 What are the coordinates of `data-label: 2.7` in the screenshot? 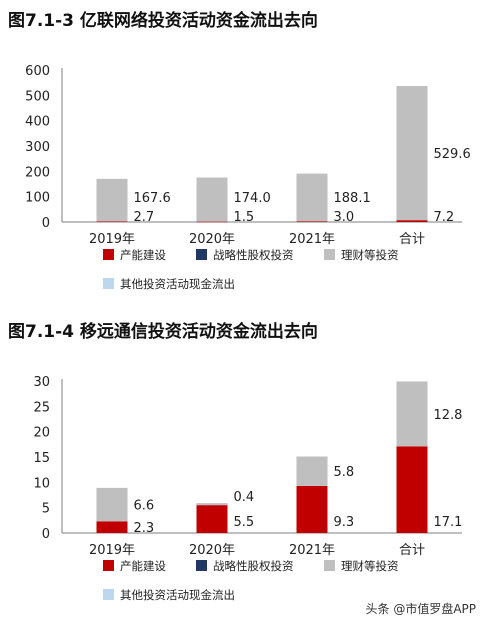 It's located at (144, 217).